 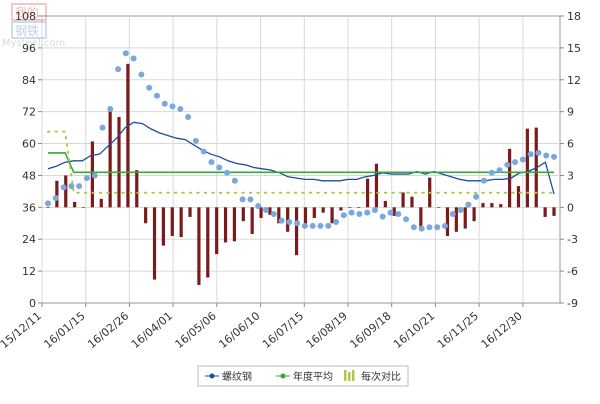 What do you see at coordinates (27, 12) in the screenshot?
I see `svg-text: 我的` at bounding box center [27, 12].